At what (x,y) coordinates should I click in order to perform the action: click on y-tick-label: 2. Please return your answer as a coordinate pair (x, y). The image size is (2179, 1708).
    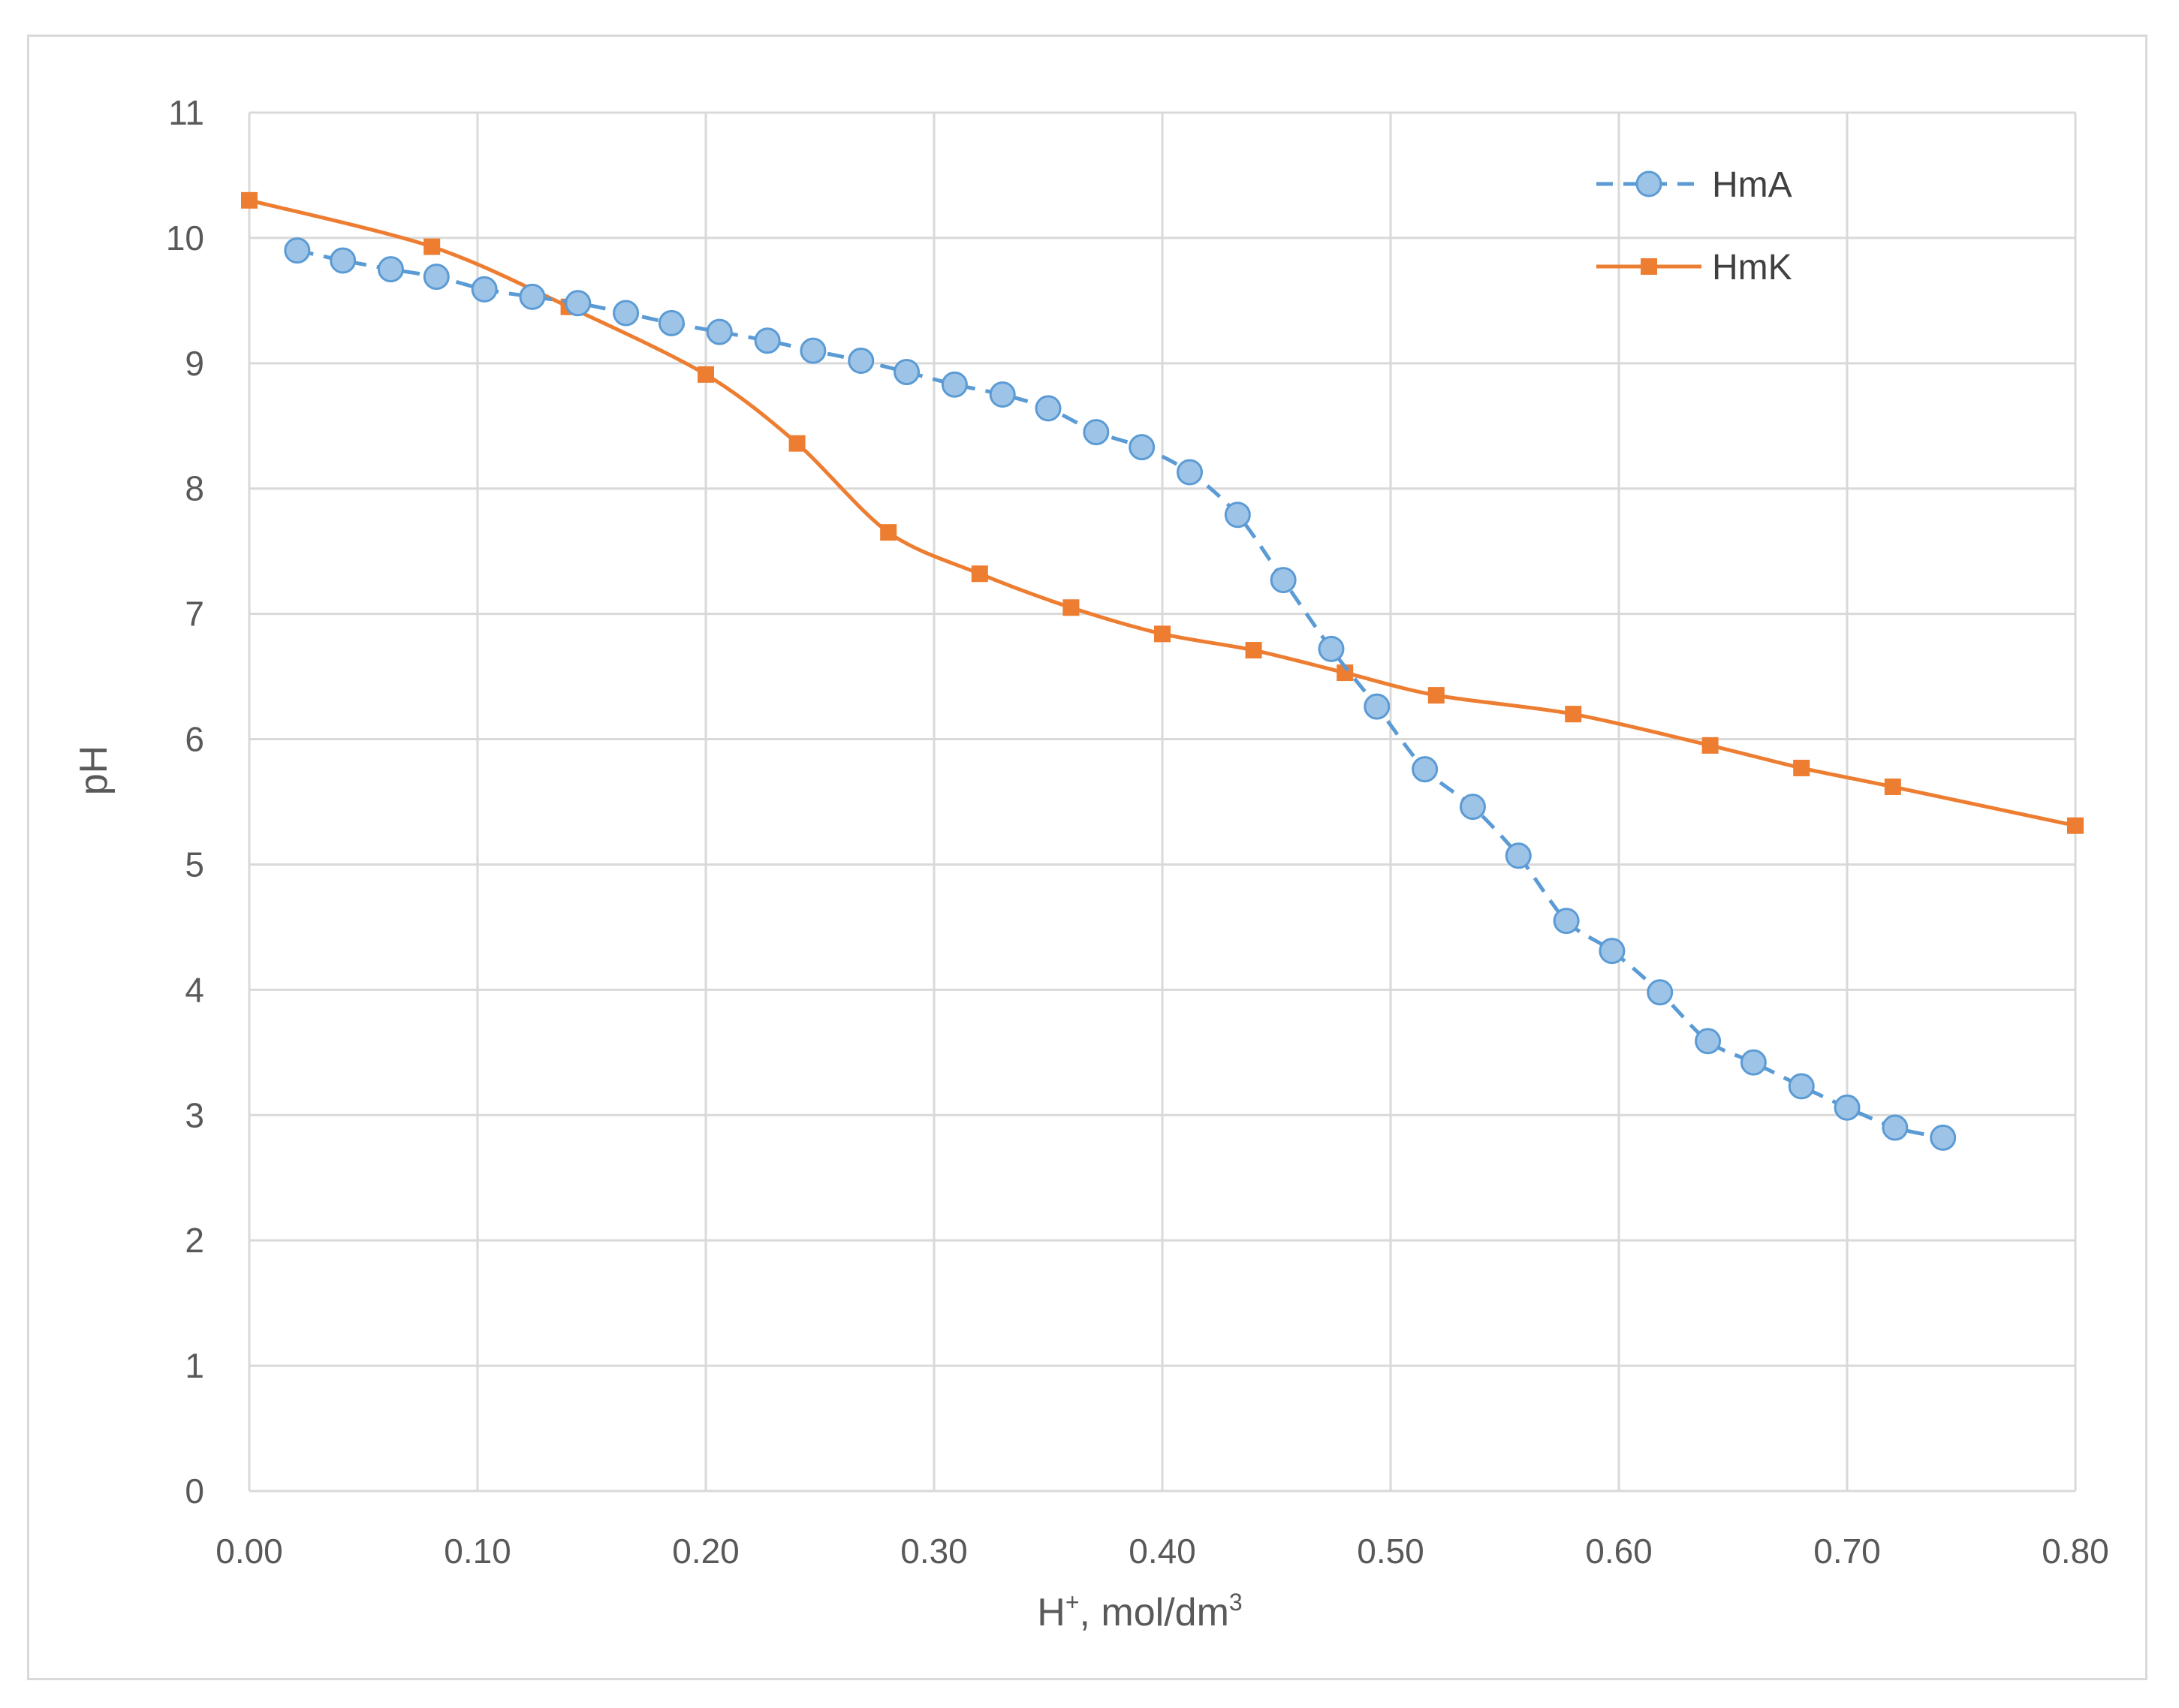
    Looking at the image, I should click on (194, 1240).